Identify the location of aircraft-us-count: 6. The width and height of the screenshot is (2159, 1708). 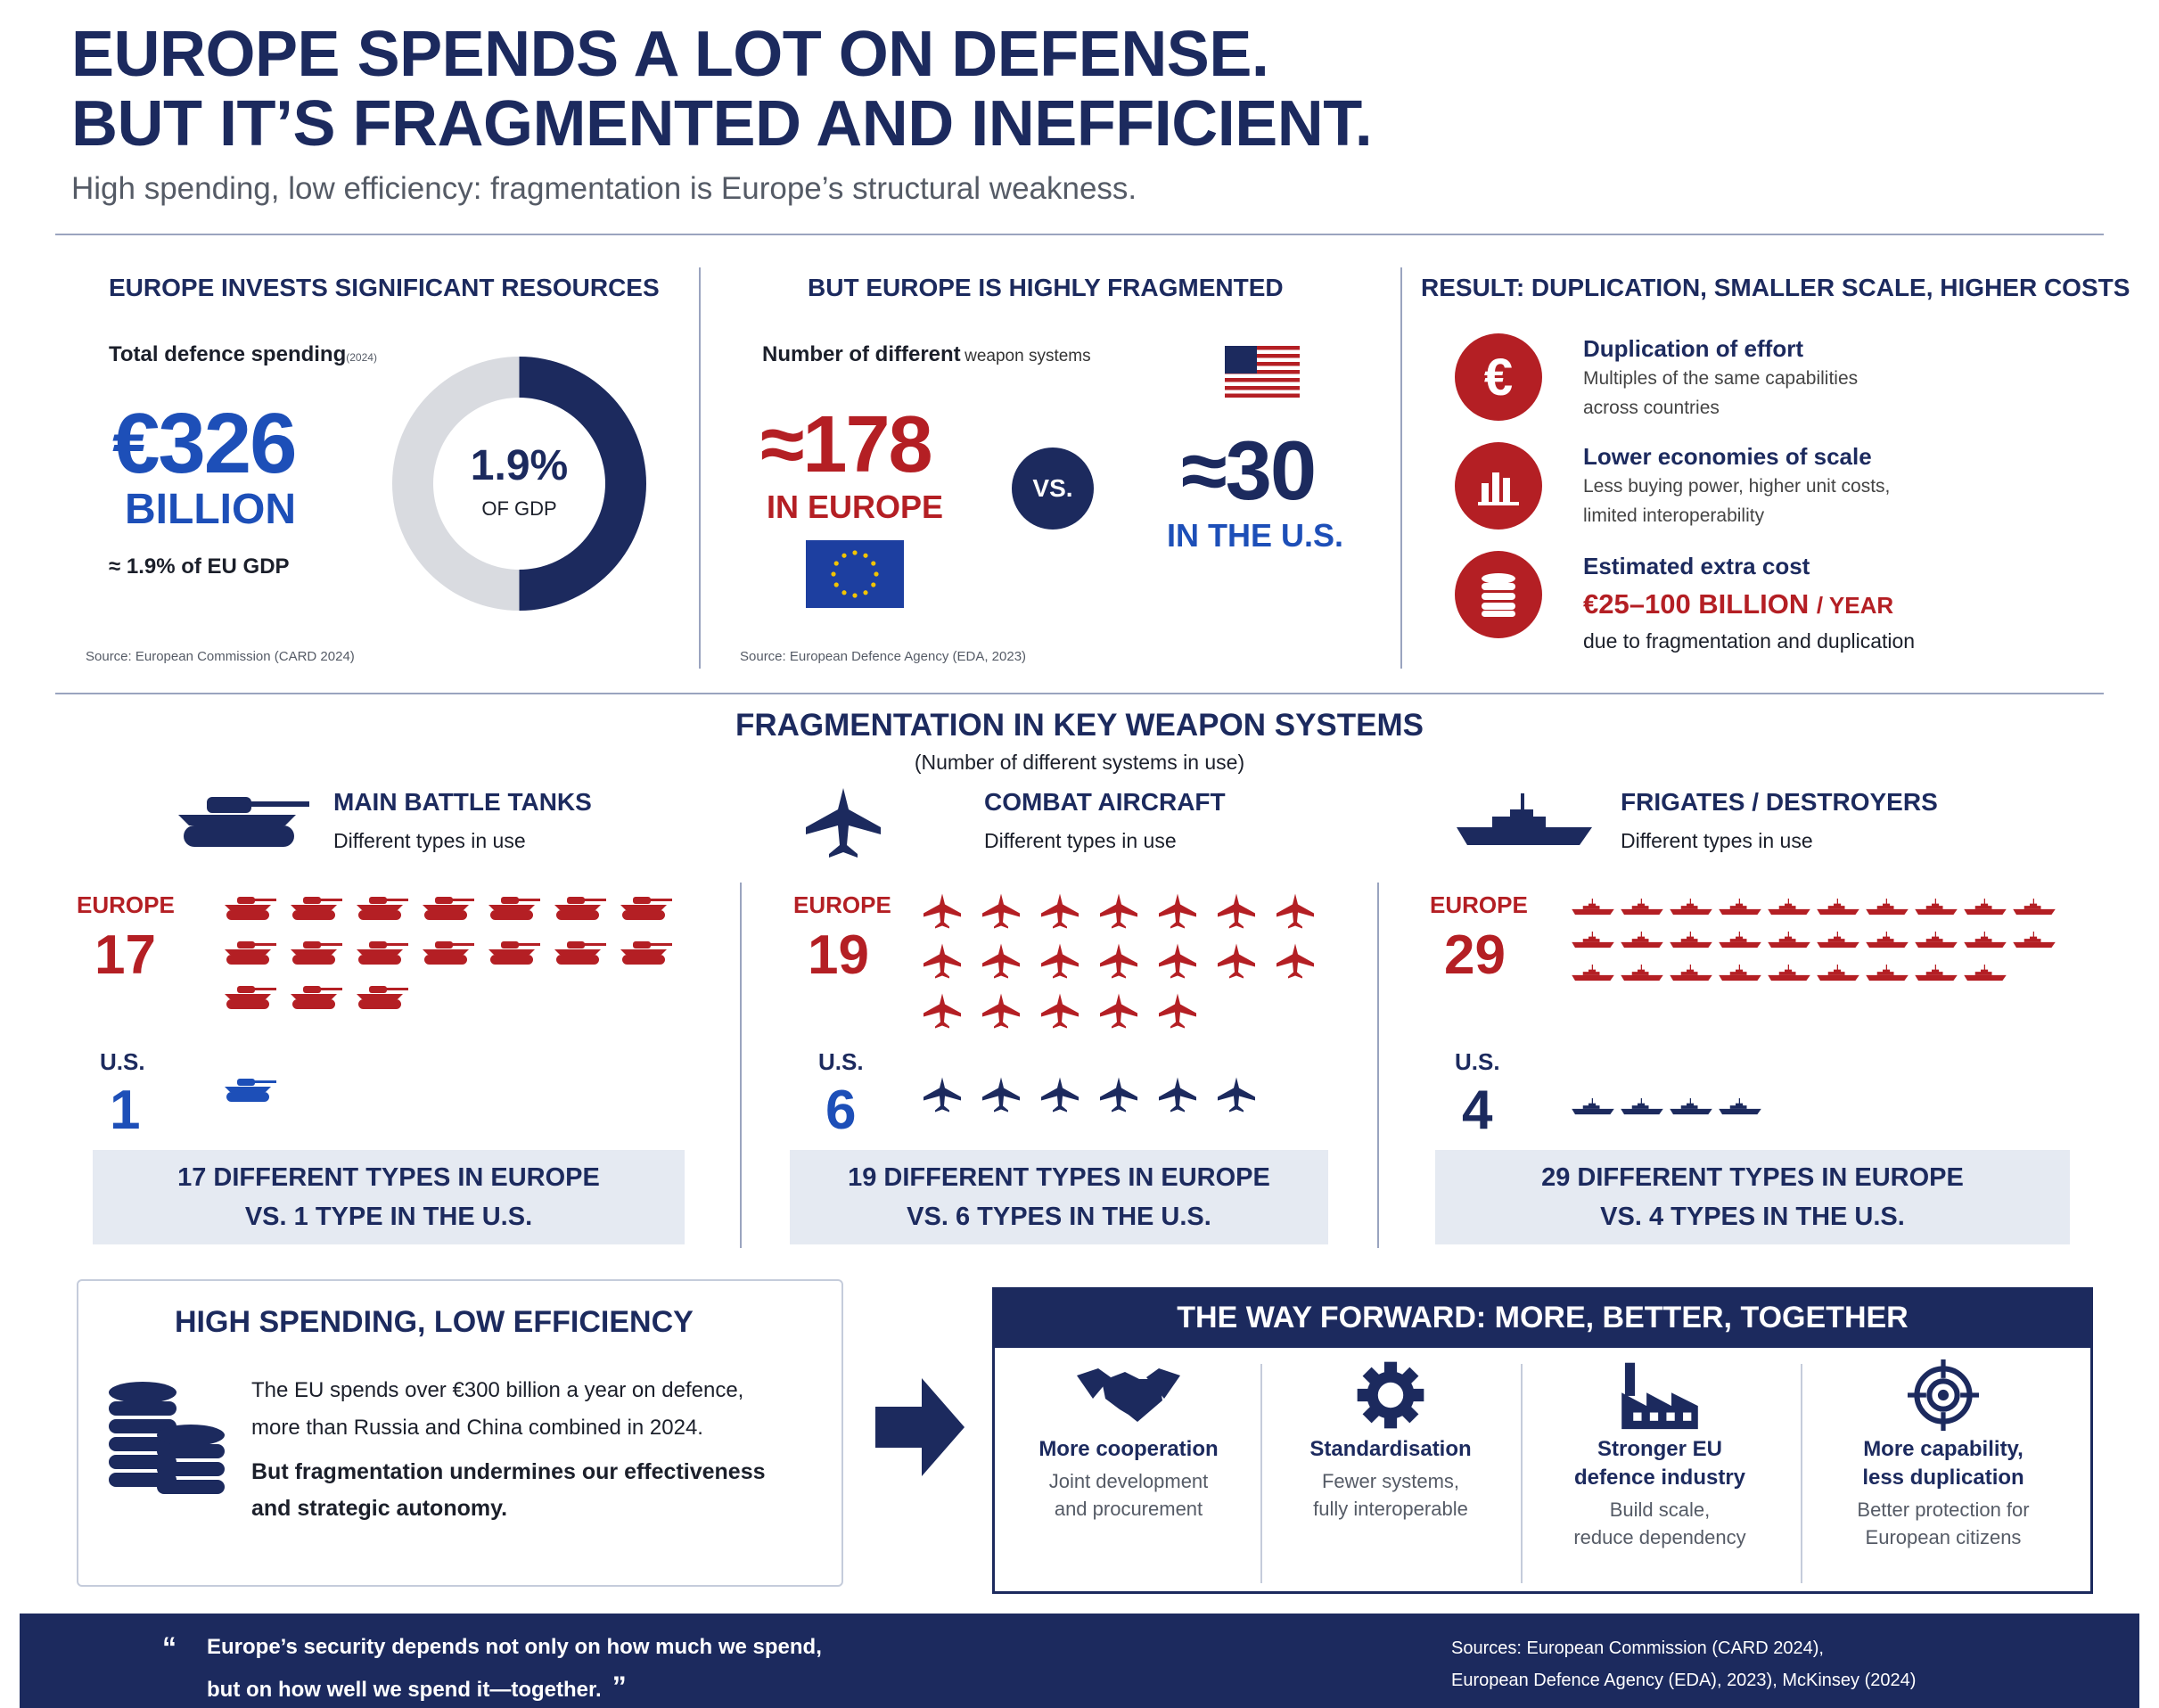
(841, 1110).